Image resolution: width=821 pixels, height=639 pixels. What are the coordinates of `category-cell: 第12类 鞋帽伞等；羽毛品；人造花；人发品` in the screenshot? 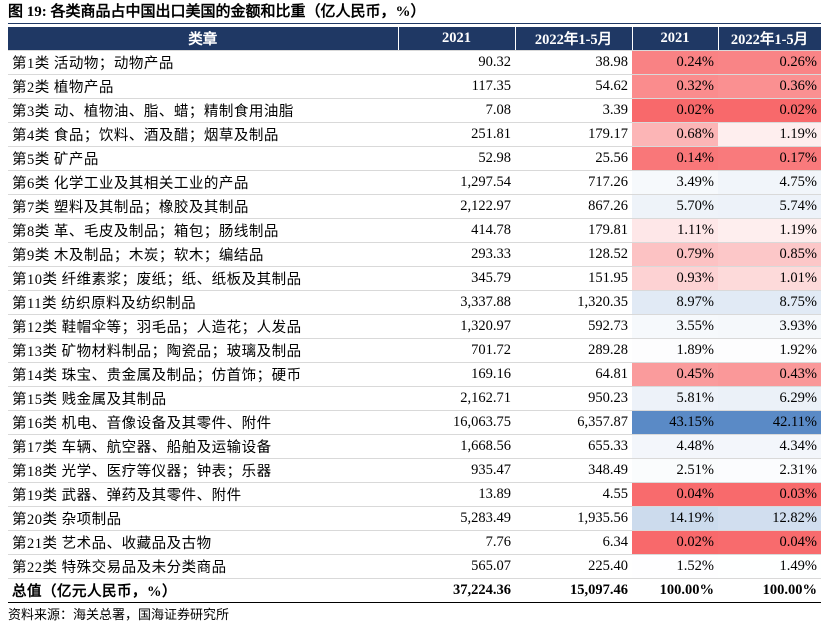 It's located at (203, 326).